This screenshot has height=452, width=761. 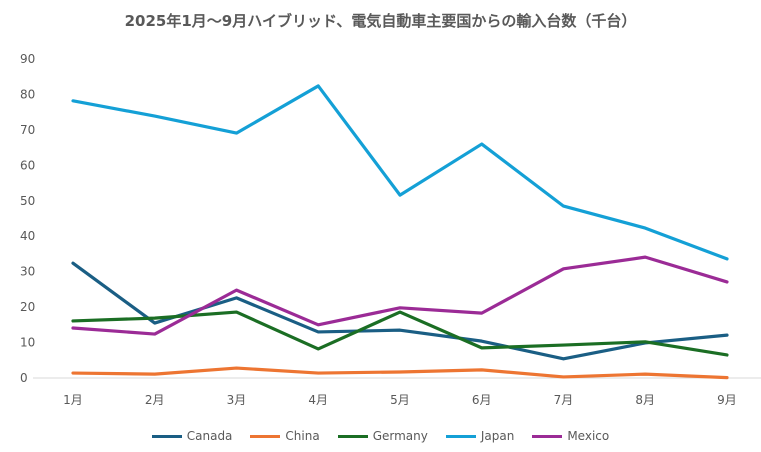 What do you see at coordinates (564, 400) in the screenshot?
I see `x-tick-label: 7月` at bounding box center [564, 400].